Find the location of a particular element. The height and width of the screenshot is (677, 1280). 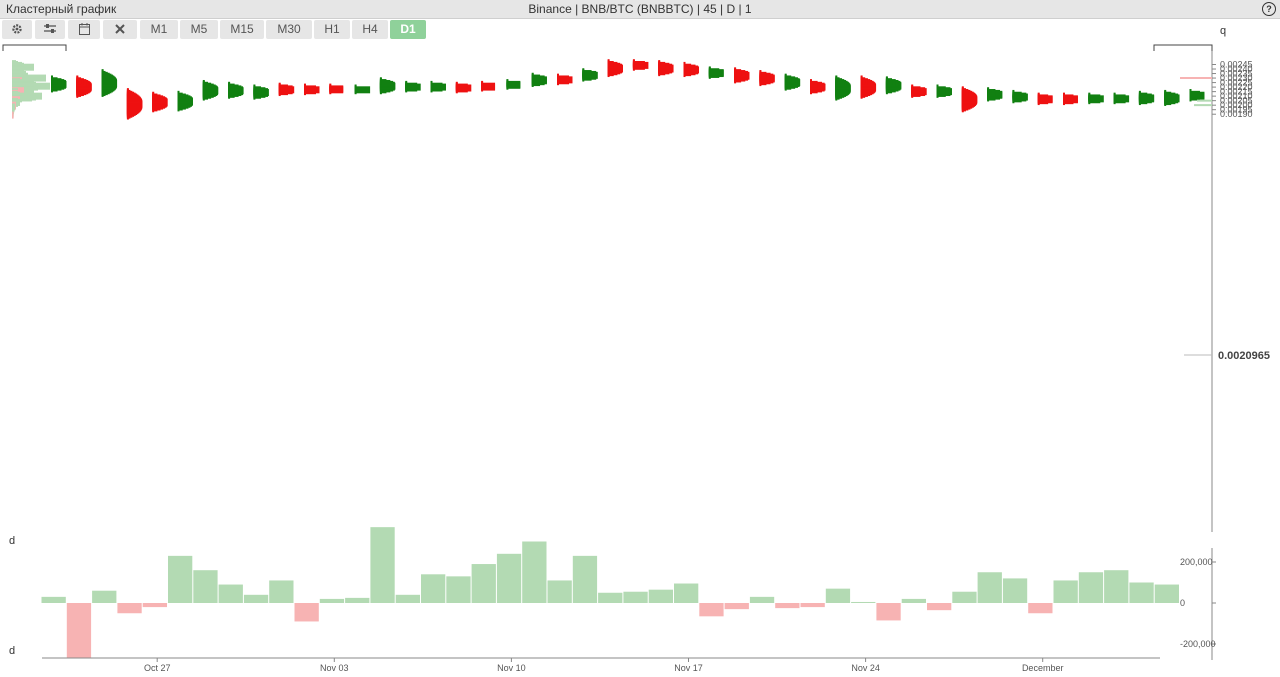

calendar-button is located at coordinates (84, 29).